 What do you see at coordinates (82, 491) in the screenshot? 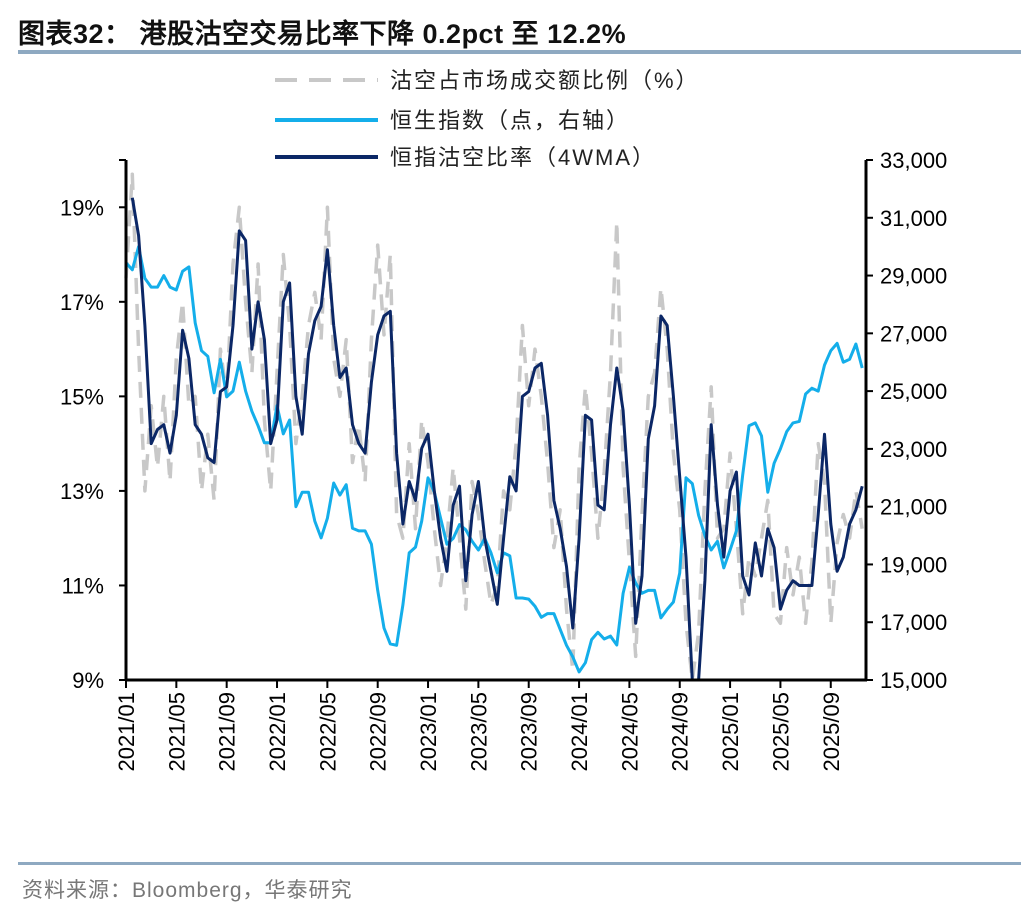
I see `left-y-tick-label: 13%` at bounding box center [82, 491].